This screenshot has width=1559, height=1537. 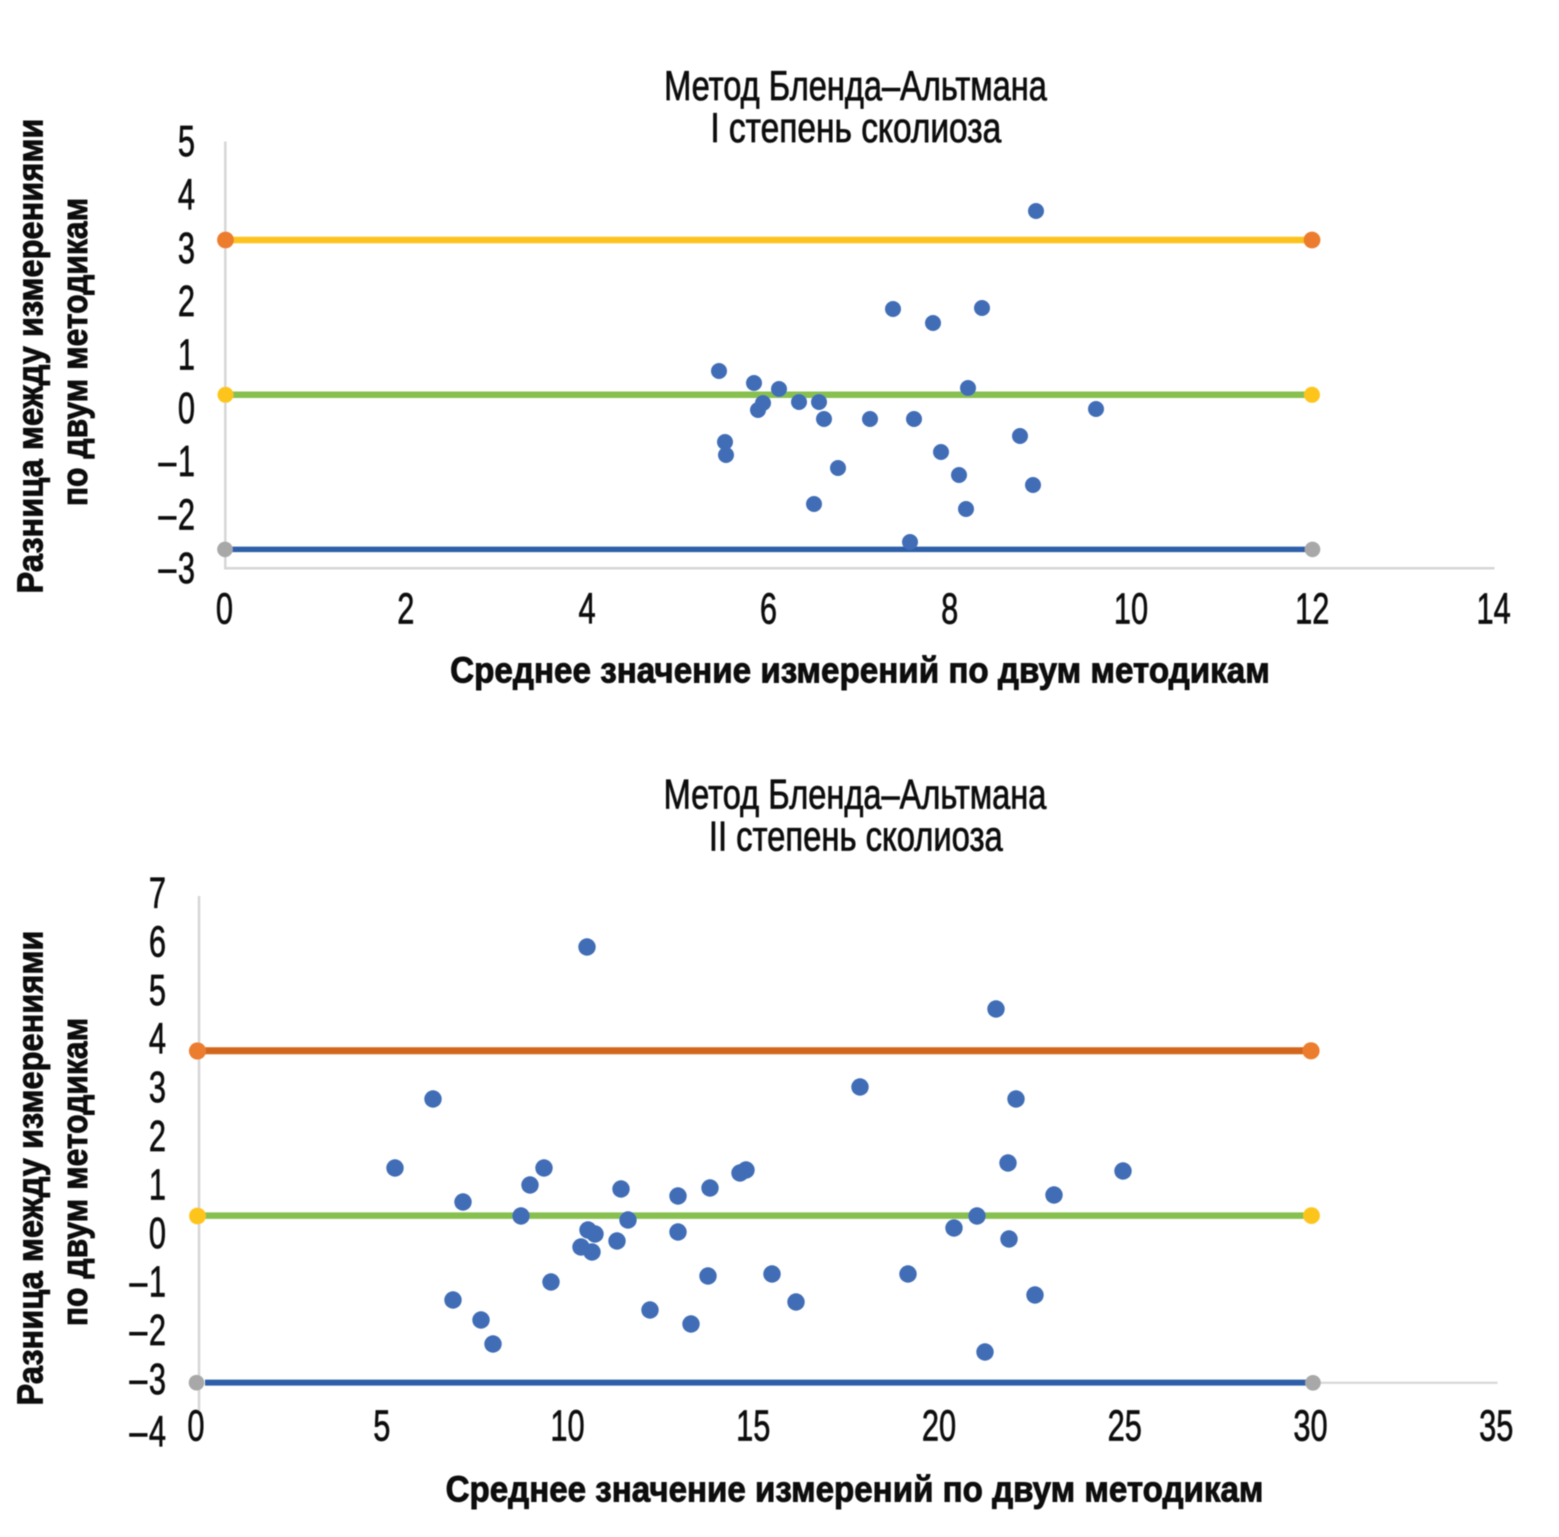 What do you see at coordinates (939, 1426) in the screenshot?
I see `svg-text: 20` at bounding box center [939, 1426].